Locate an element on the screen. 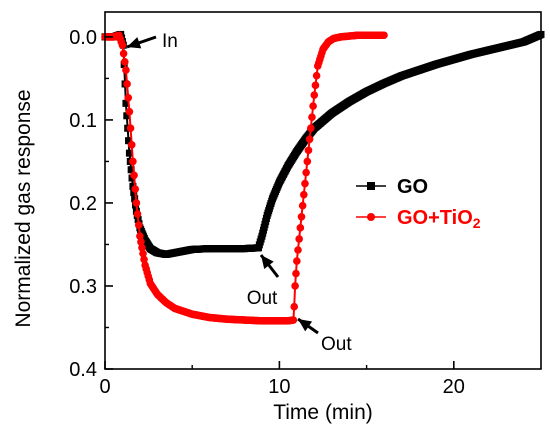 The height and width of the screenshot is (438, 550). annotation-label: In is located at coordinates (170, 41).